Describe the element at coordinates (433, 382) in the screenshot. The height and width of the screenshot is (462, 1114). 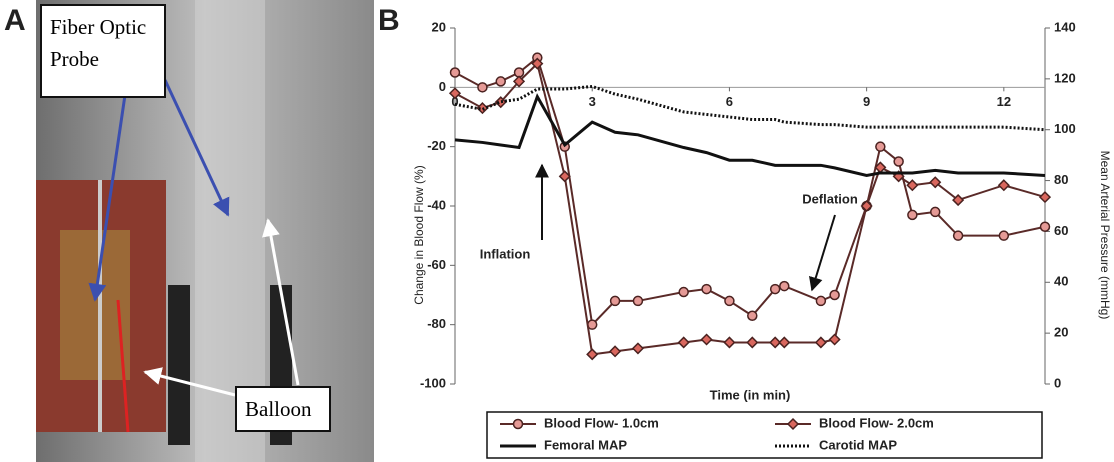
I see `y-tick-label: -100` at that location.